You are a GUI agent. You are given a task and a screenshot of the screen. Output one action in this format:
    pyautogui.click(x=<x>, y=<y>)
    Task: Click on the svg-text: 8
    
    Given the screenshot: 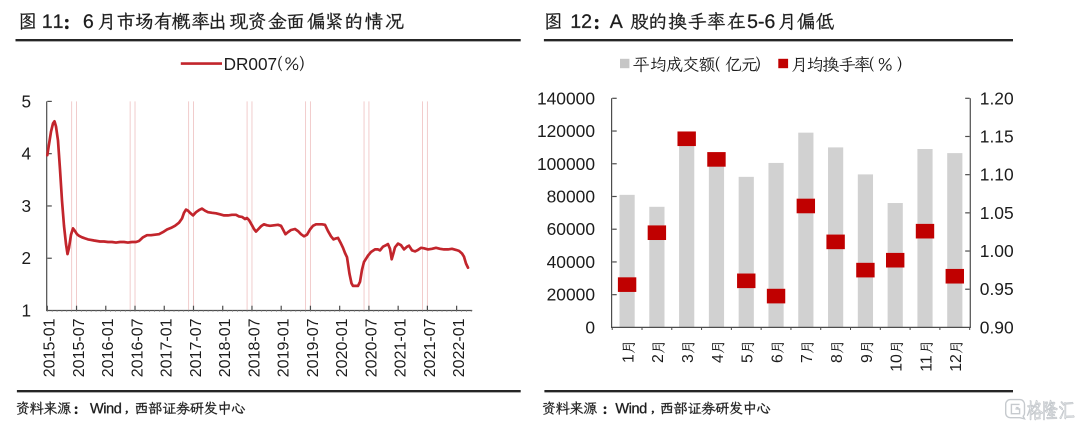 What is the action you would take?
    pyautogui.click(x=837, y=358)
    